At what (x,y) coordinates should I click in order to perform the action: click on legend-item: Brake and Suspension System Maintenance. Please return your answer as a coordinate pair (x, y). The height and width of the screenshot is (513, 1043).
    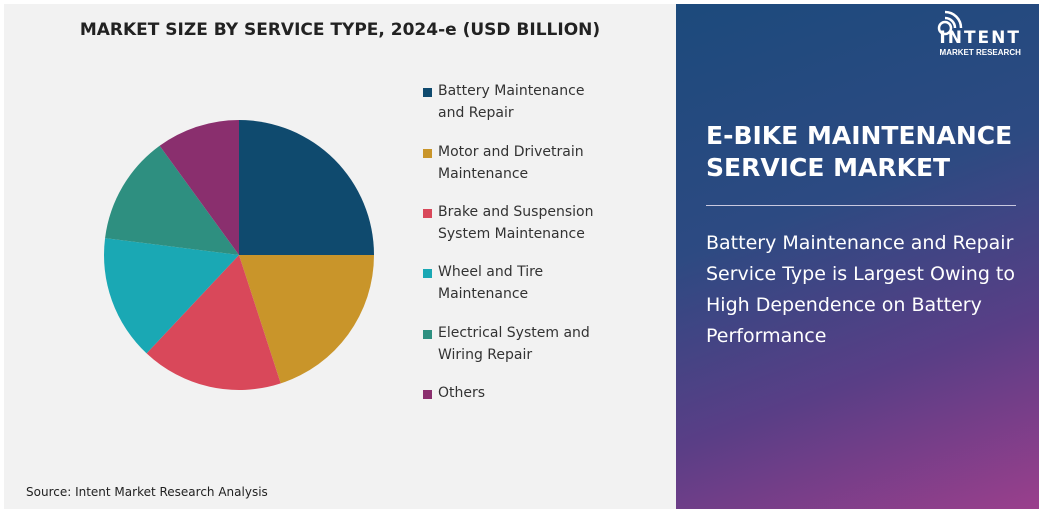
    Looking at the image, I should click on (530, 223).